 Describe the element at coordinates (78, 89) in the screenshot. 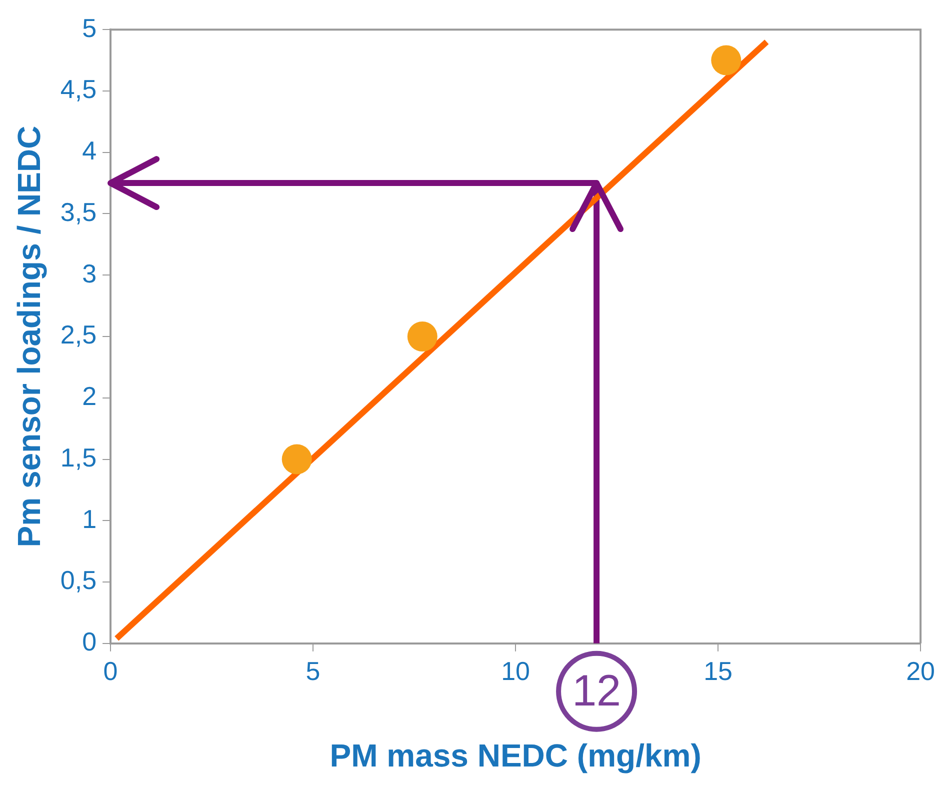

I see `y-tick-label: 4,5` at that location.